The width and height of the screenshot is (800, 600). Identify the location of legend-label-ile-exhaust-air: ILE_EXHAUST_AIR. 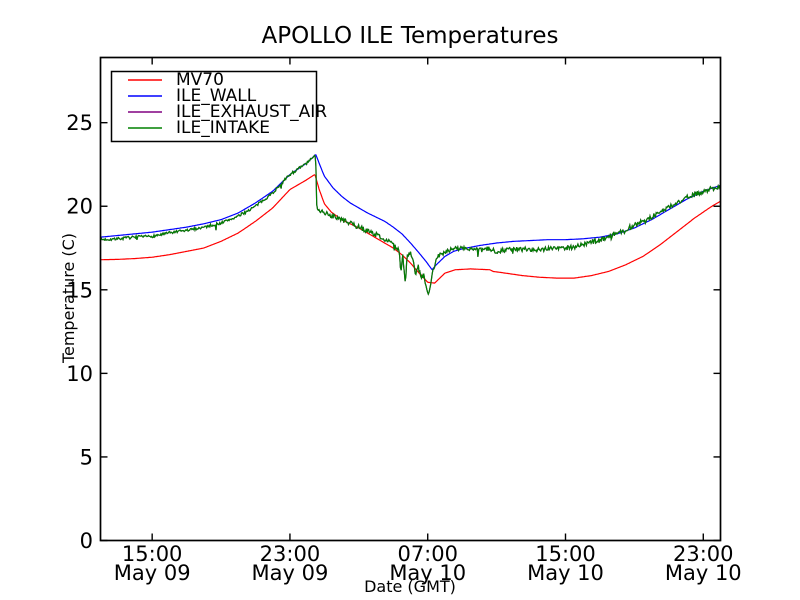
(251, 112).